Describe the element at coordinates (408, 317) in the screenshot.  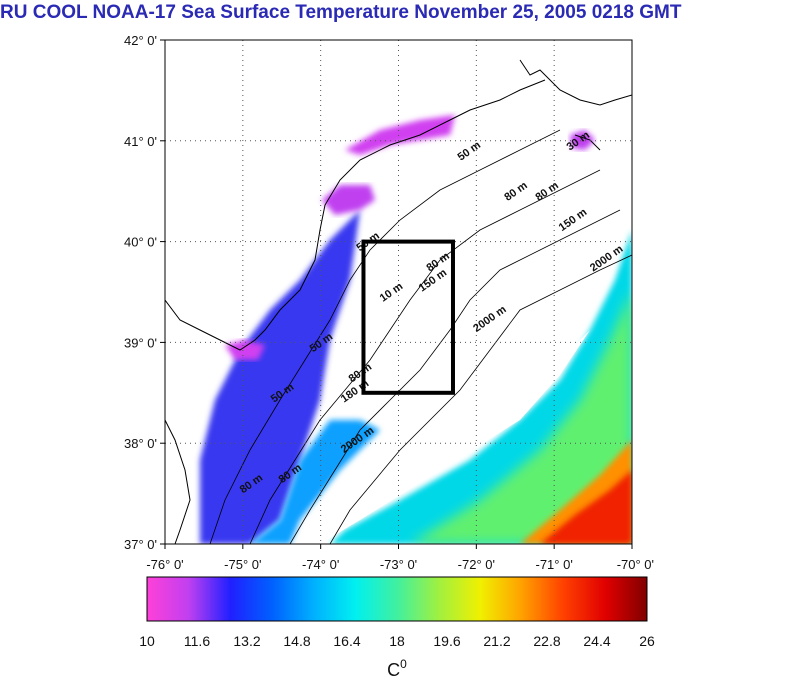
I see `study-area-box` at that location.